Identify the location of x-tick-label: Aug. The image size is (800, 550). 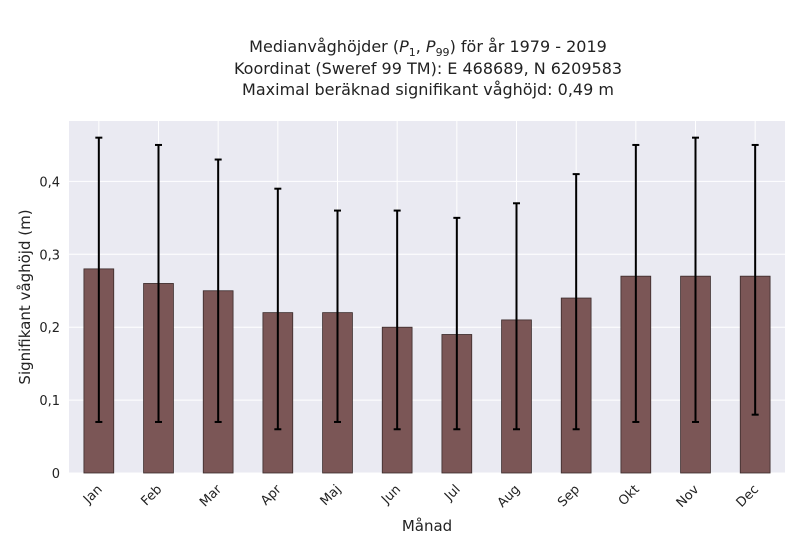
(509, 496).